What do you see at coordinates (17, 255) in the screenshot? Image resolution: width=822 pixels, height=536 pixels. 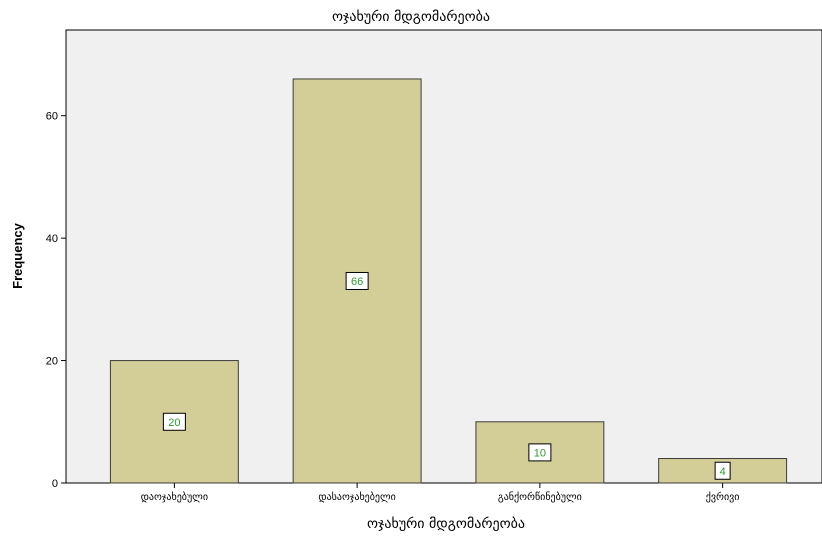 I see `y-axis-title: Frequency` at bounding box center [17, 255].